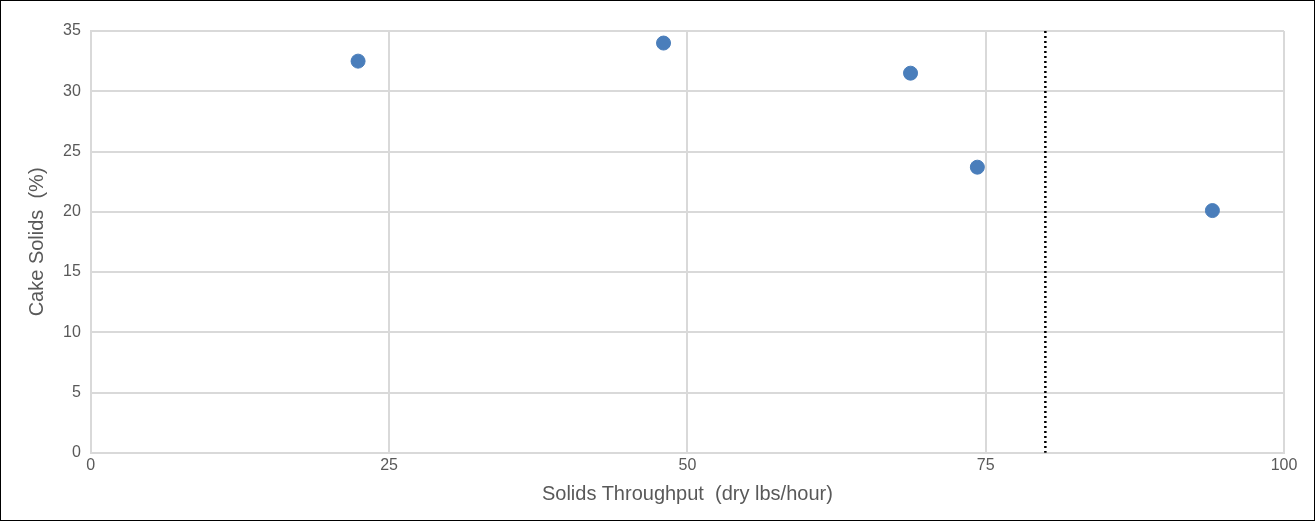 This screenshot has width=1315, height=521. I want to click on y-axis-title: Cake Solids (%), so click(35, 242).